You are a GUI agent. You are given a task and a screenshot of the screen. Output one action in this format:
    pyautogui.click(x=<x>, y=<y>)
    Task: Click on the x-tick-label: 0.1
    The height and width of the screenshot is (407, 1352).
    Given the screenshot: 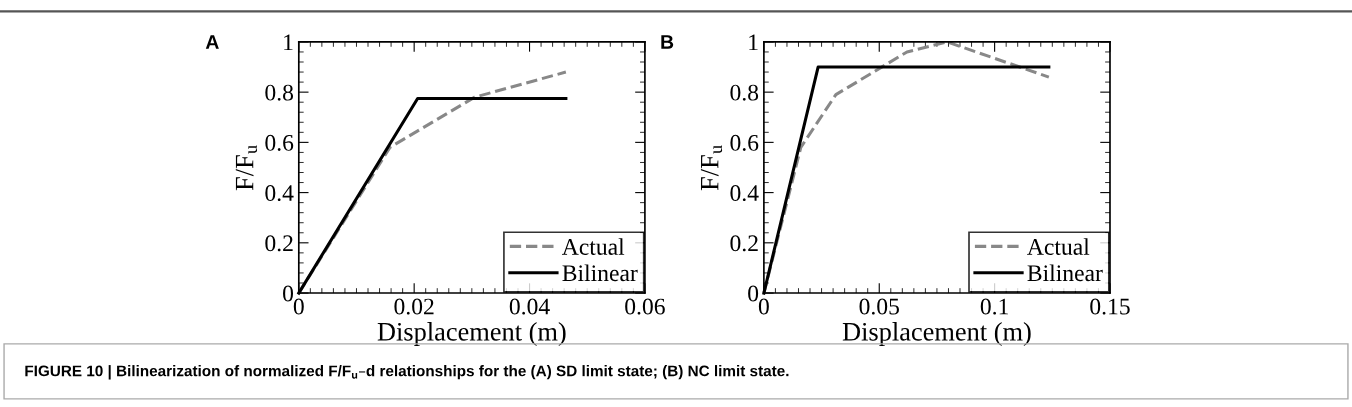 What is the action you would take?
    pyautogui.click(x=994, y=306)
    